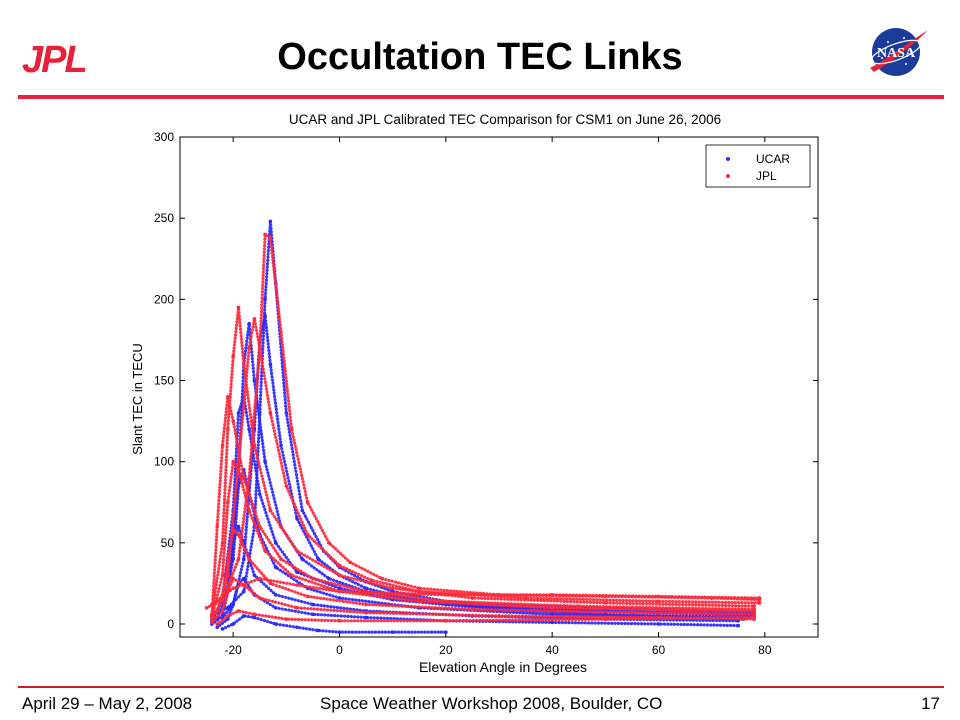 The image size is (960, 720). I want to click on x-tick-label: 60, so click(659, 650).